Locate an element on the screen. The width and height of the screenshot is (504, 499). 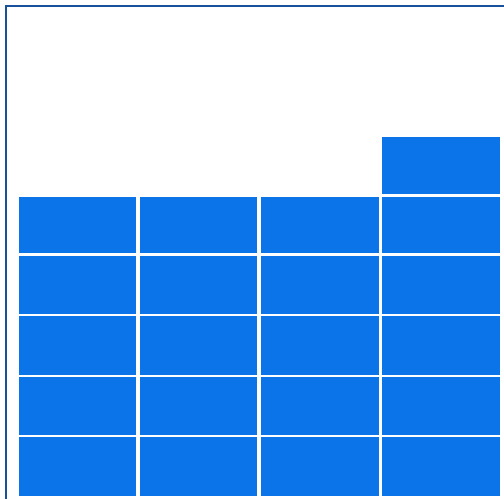
block-col2-row5 is located at coordinates (198, 225).